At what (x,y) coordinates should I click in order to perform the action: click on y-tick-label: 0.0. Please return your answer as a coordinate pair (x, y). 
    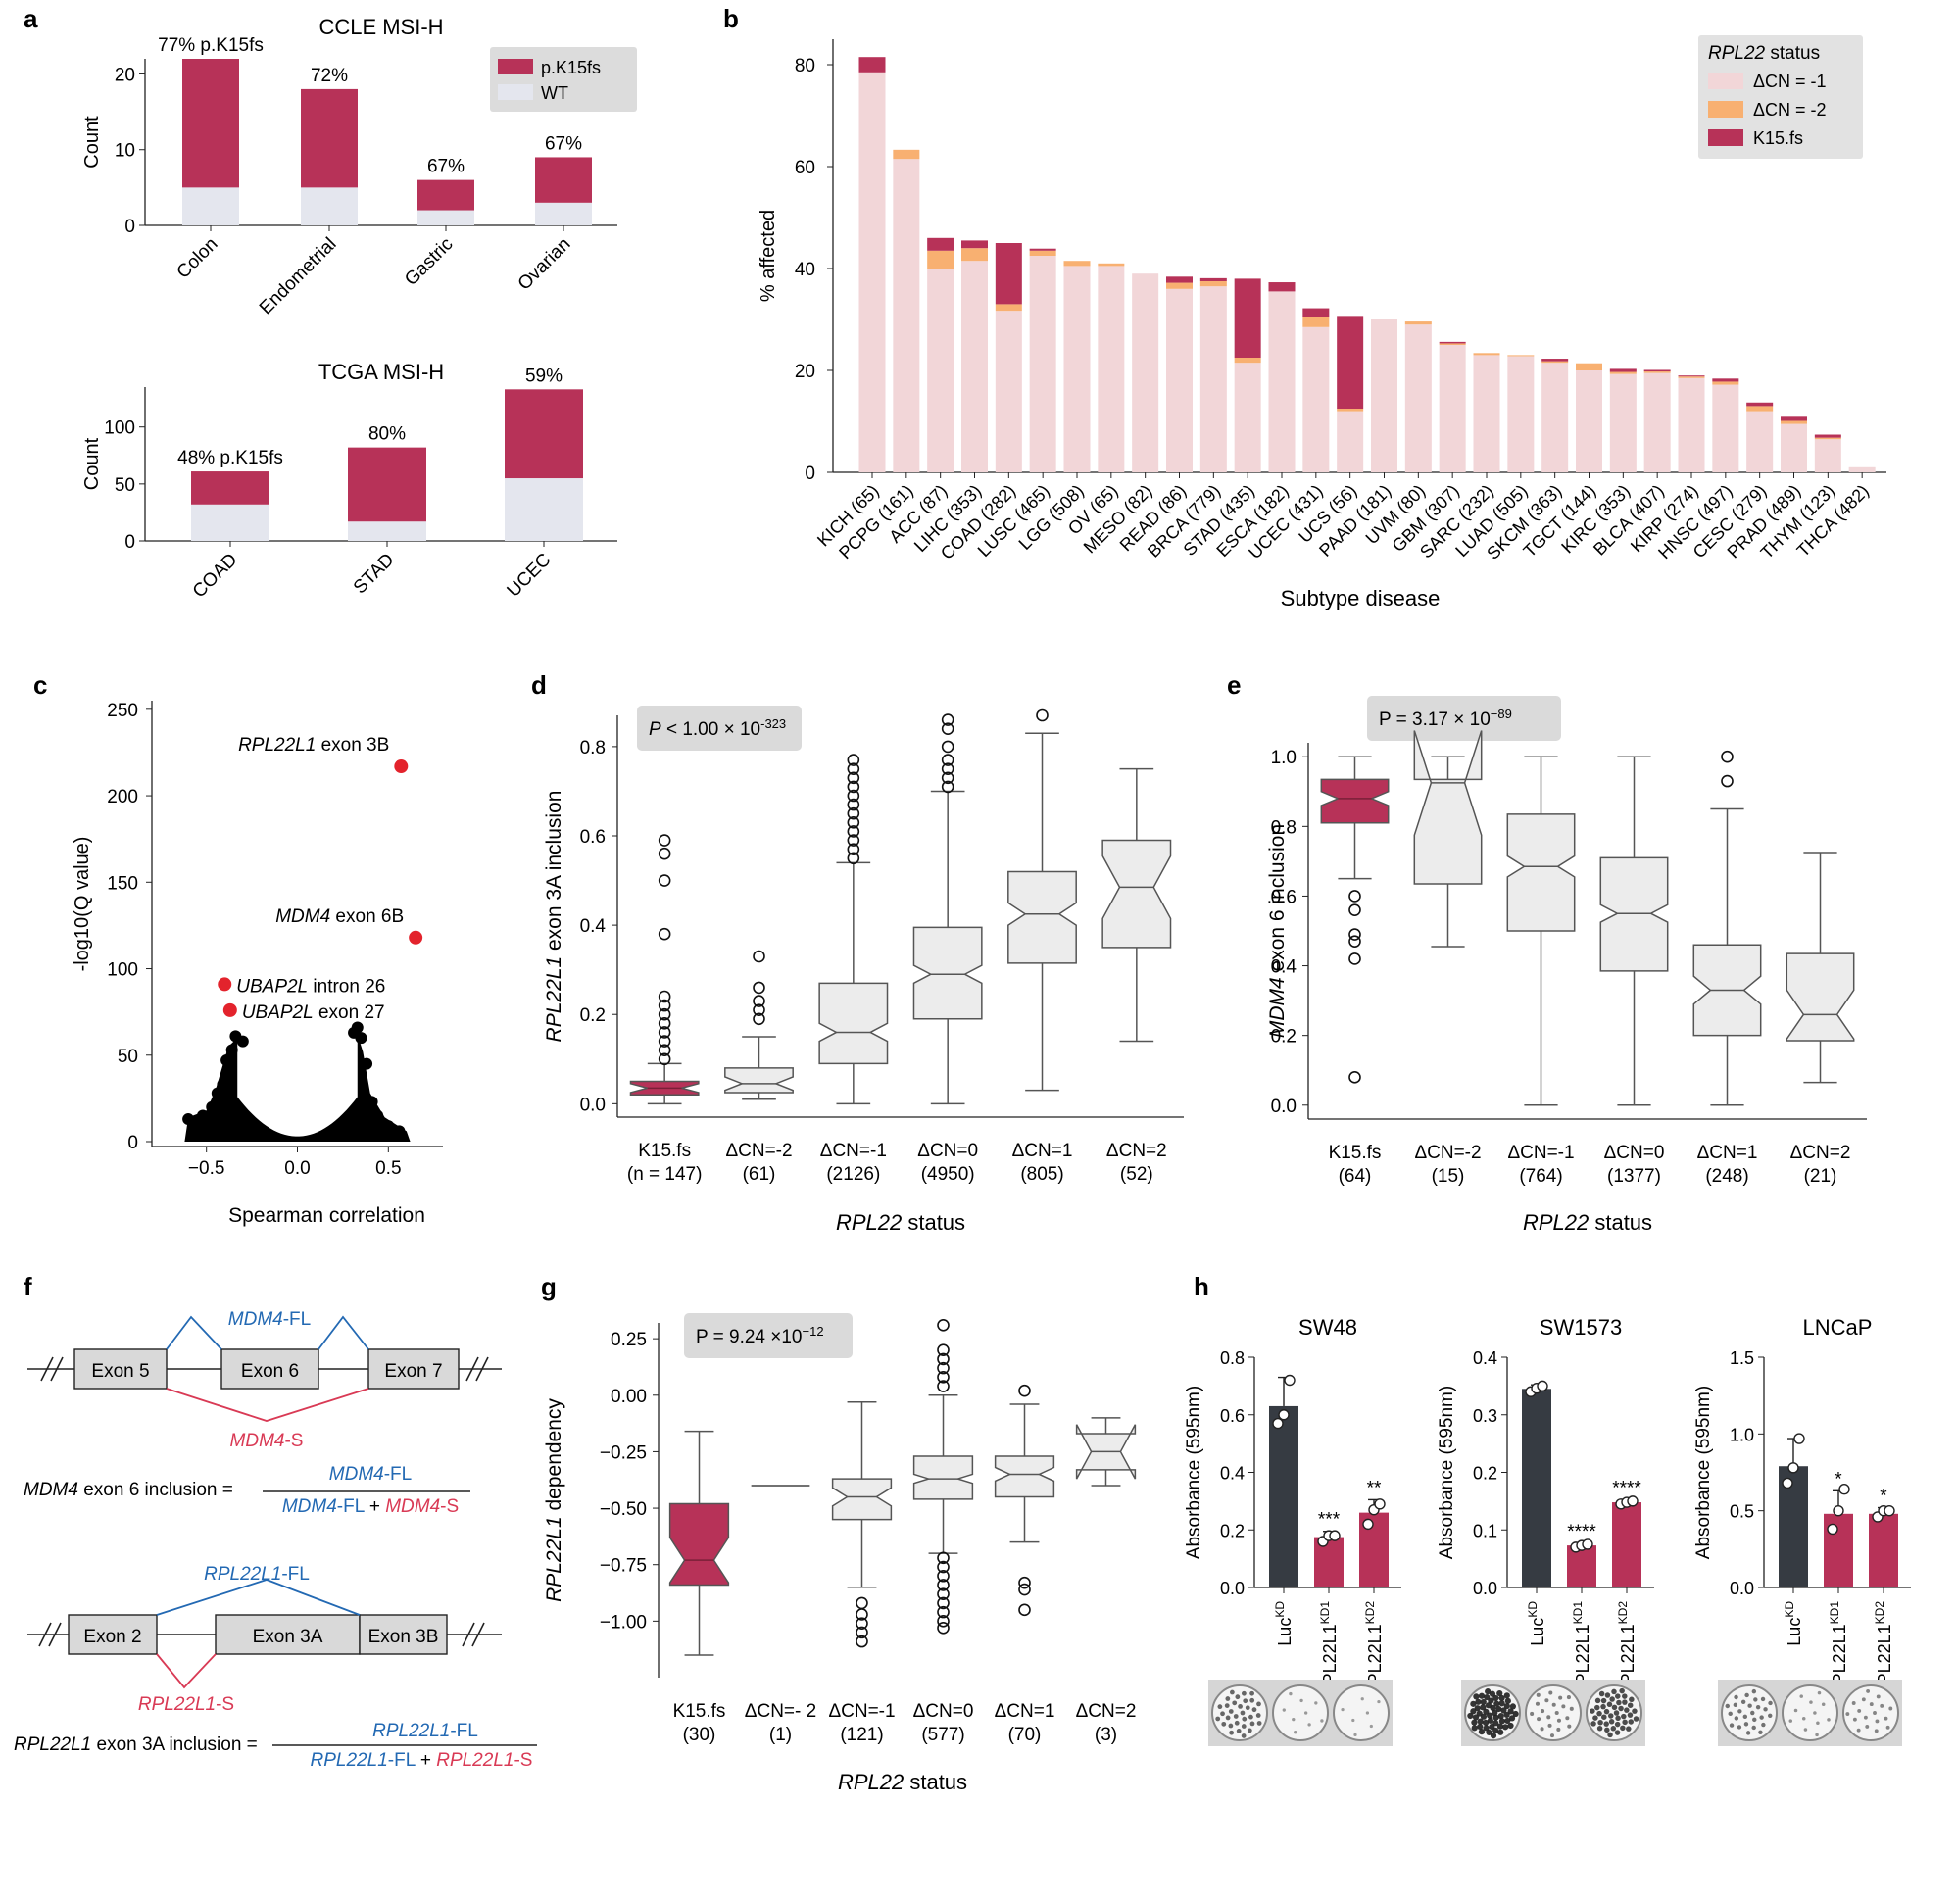
    Looking at the image, I should click on (1485, 1588).